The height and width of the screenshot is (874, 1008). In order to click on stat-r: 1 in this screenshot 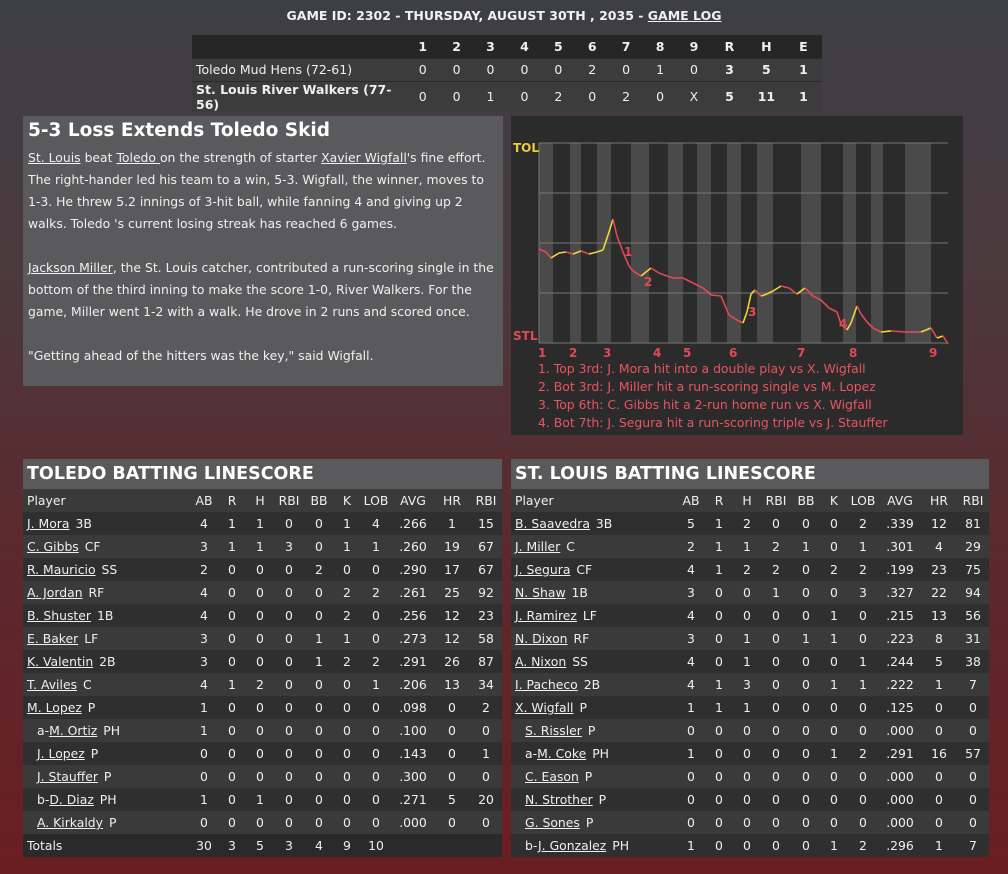, I will do `click(719, 546)`.